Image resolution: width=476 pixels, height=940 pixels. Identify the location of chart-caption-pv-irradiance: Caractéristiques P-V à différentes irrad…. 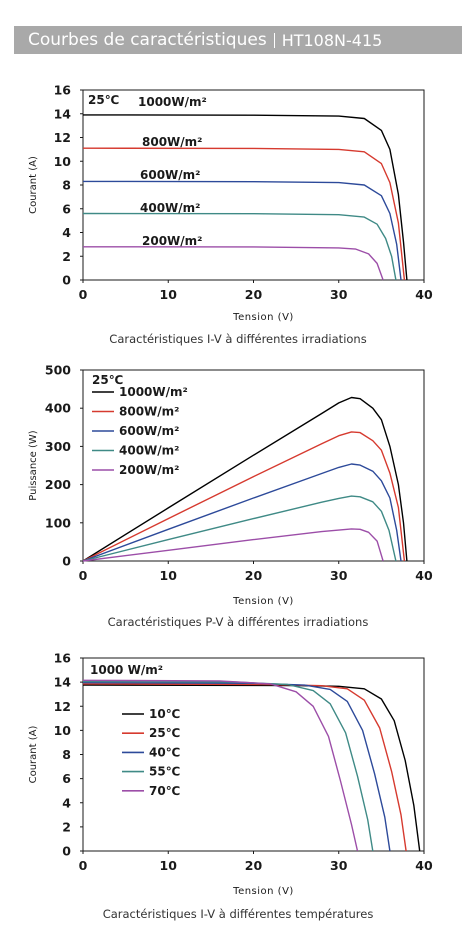
(238, 622).